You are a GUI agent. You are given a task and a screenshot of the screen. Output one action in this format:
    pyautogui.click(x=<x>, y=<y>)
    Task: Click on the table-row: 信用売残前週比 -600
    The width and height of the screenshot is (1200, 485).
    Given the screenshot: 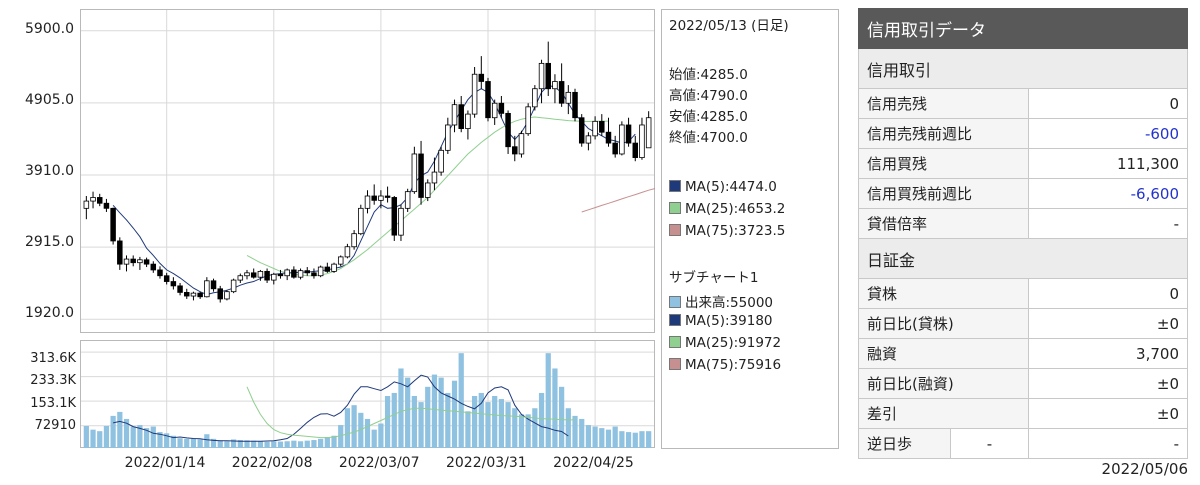 What is the action you would take?
    pyautogui.click(x=1023, y=133)
    